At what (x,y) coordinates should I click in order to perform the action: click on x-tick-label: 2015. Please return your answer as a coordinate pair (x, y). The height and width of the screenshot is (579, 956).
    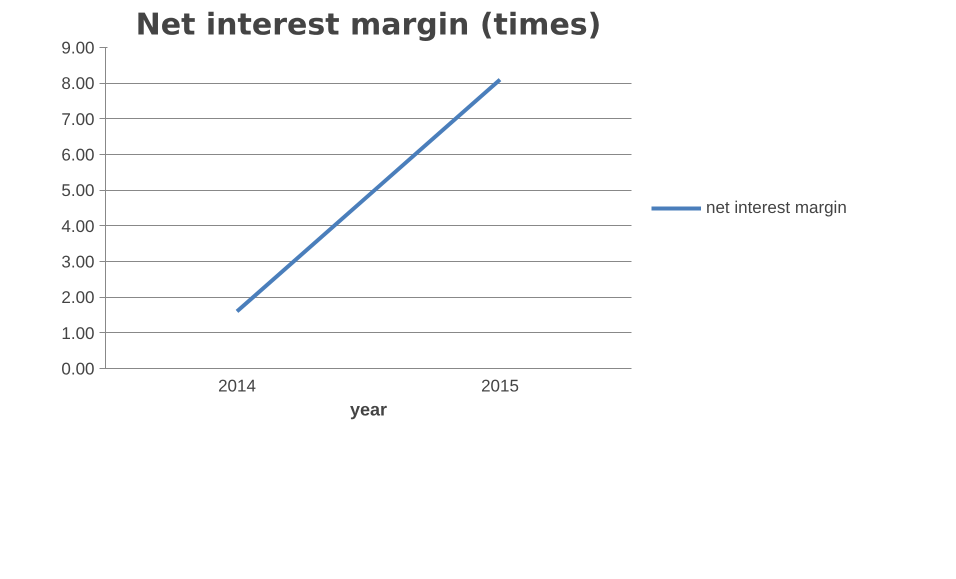
    Looking at the image, I should click on (500, 386).